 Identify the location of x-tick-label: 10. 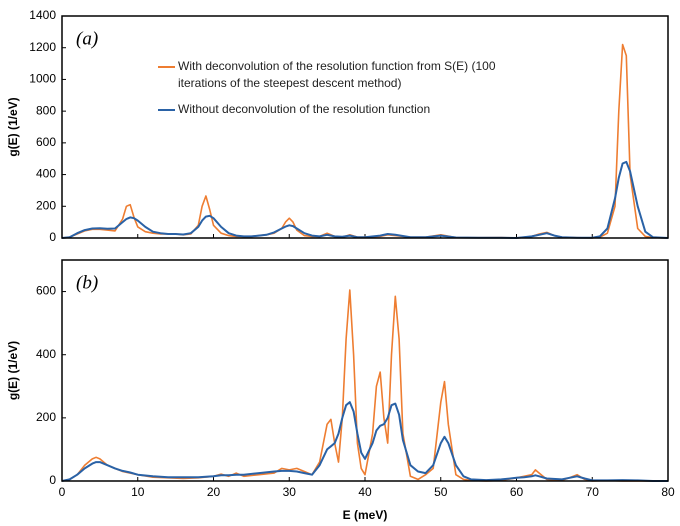
(138, 492).